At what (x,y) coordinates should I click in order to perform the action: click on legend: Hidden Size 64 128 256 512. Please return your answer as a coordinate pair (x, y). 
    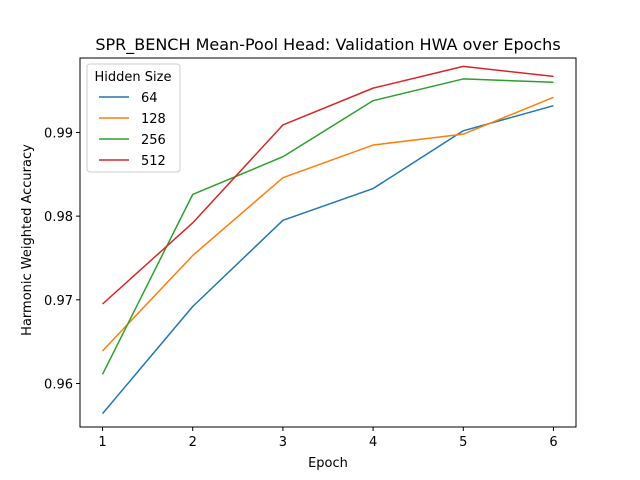
    Looking at the image, I should click on (133, 118).